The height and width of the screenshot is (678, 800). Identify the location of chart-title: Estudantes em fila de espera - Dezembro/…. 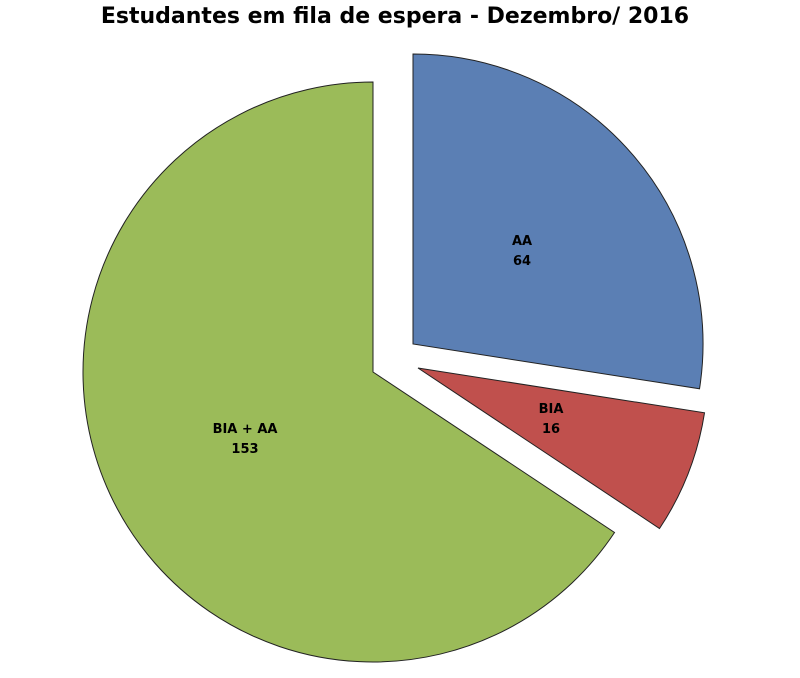
(395, 16).